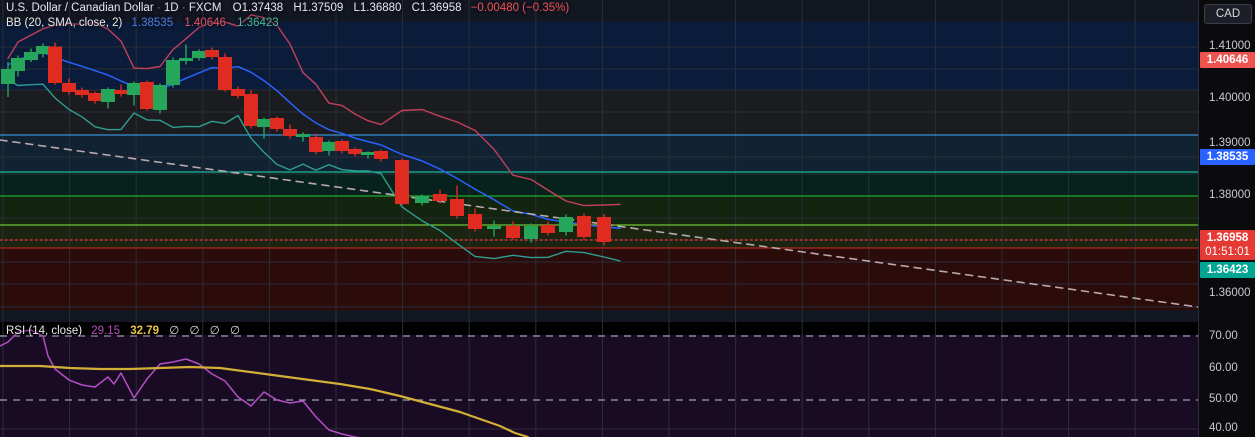 The width and height of the screenshot is (1255, 437). Describe the element at coordinates (44, 331) in the screenshot. I see `rsi-indicator-name: RSI (14, close)` at that location.